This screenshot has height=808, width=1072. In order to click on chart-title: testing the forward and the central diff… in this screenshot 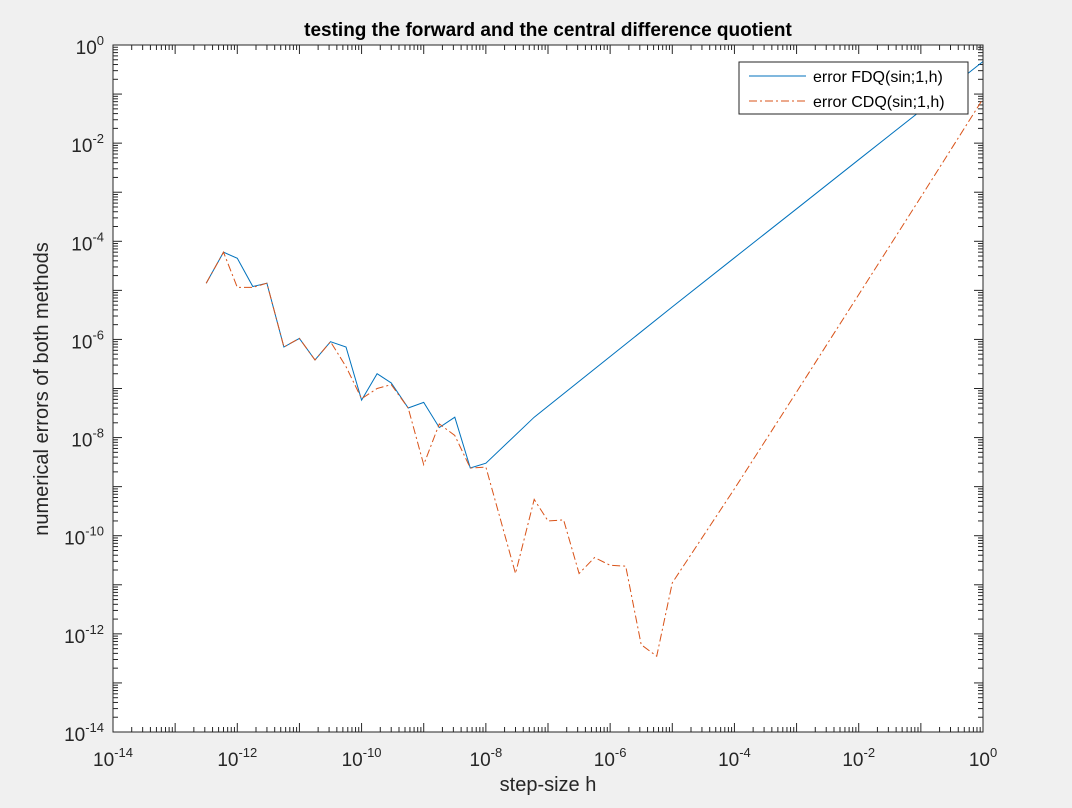, I will do `click(548, 30)`.